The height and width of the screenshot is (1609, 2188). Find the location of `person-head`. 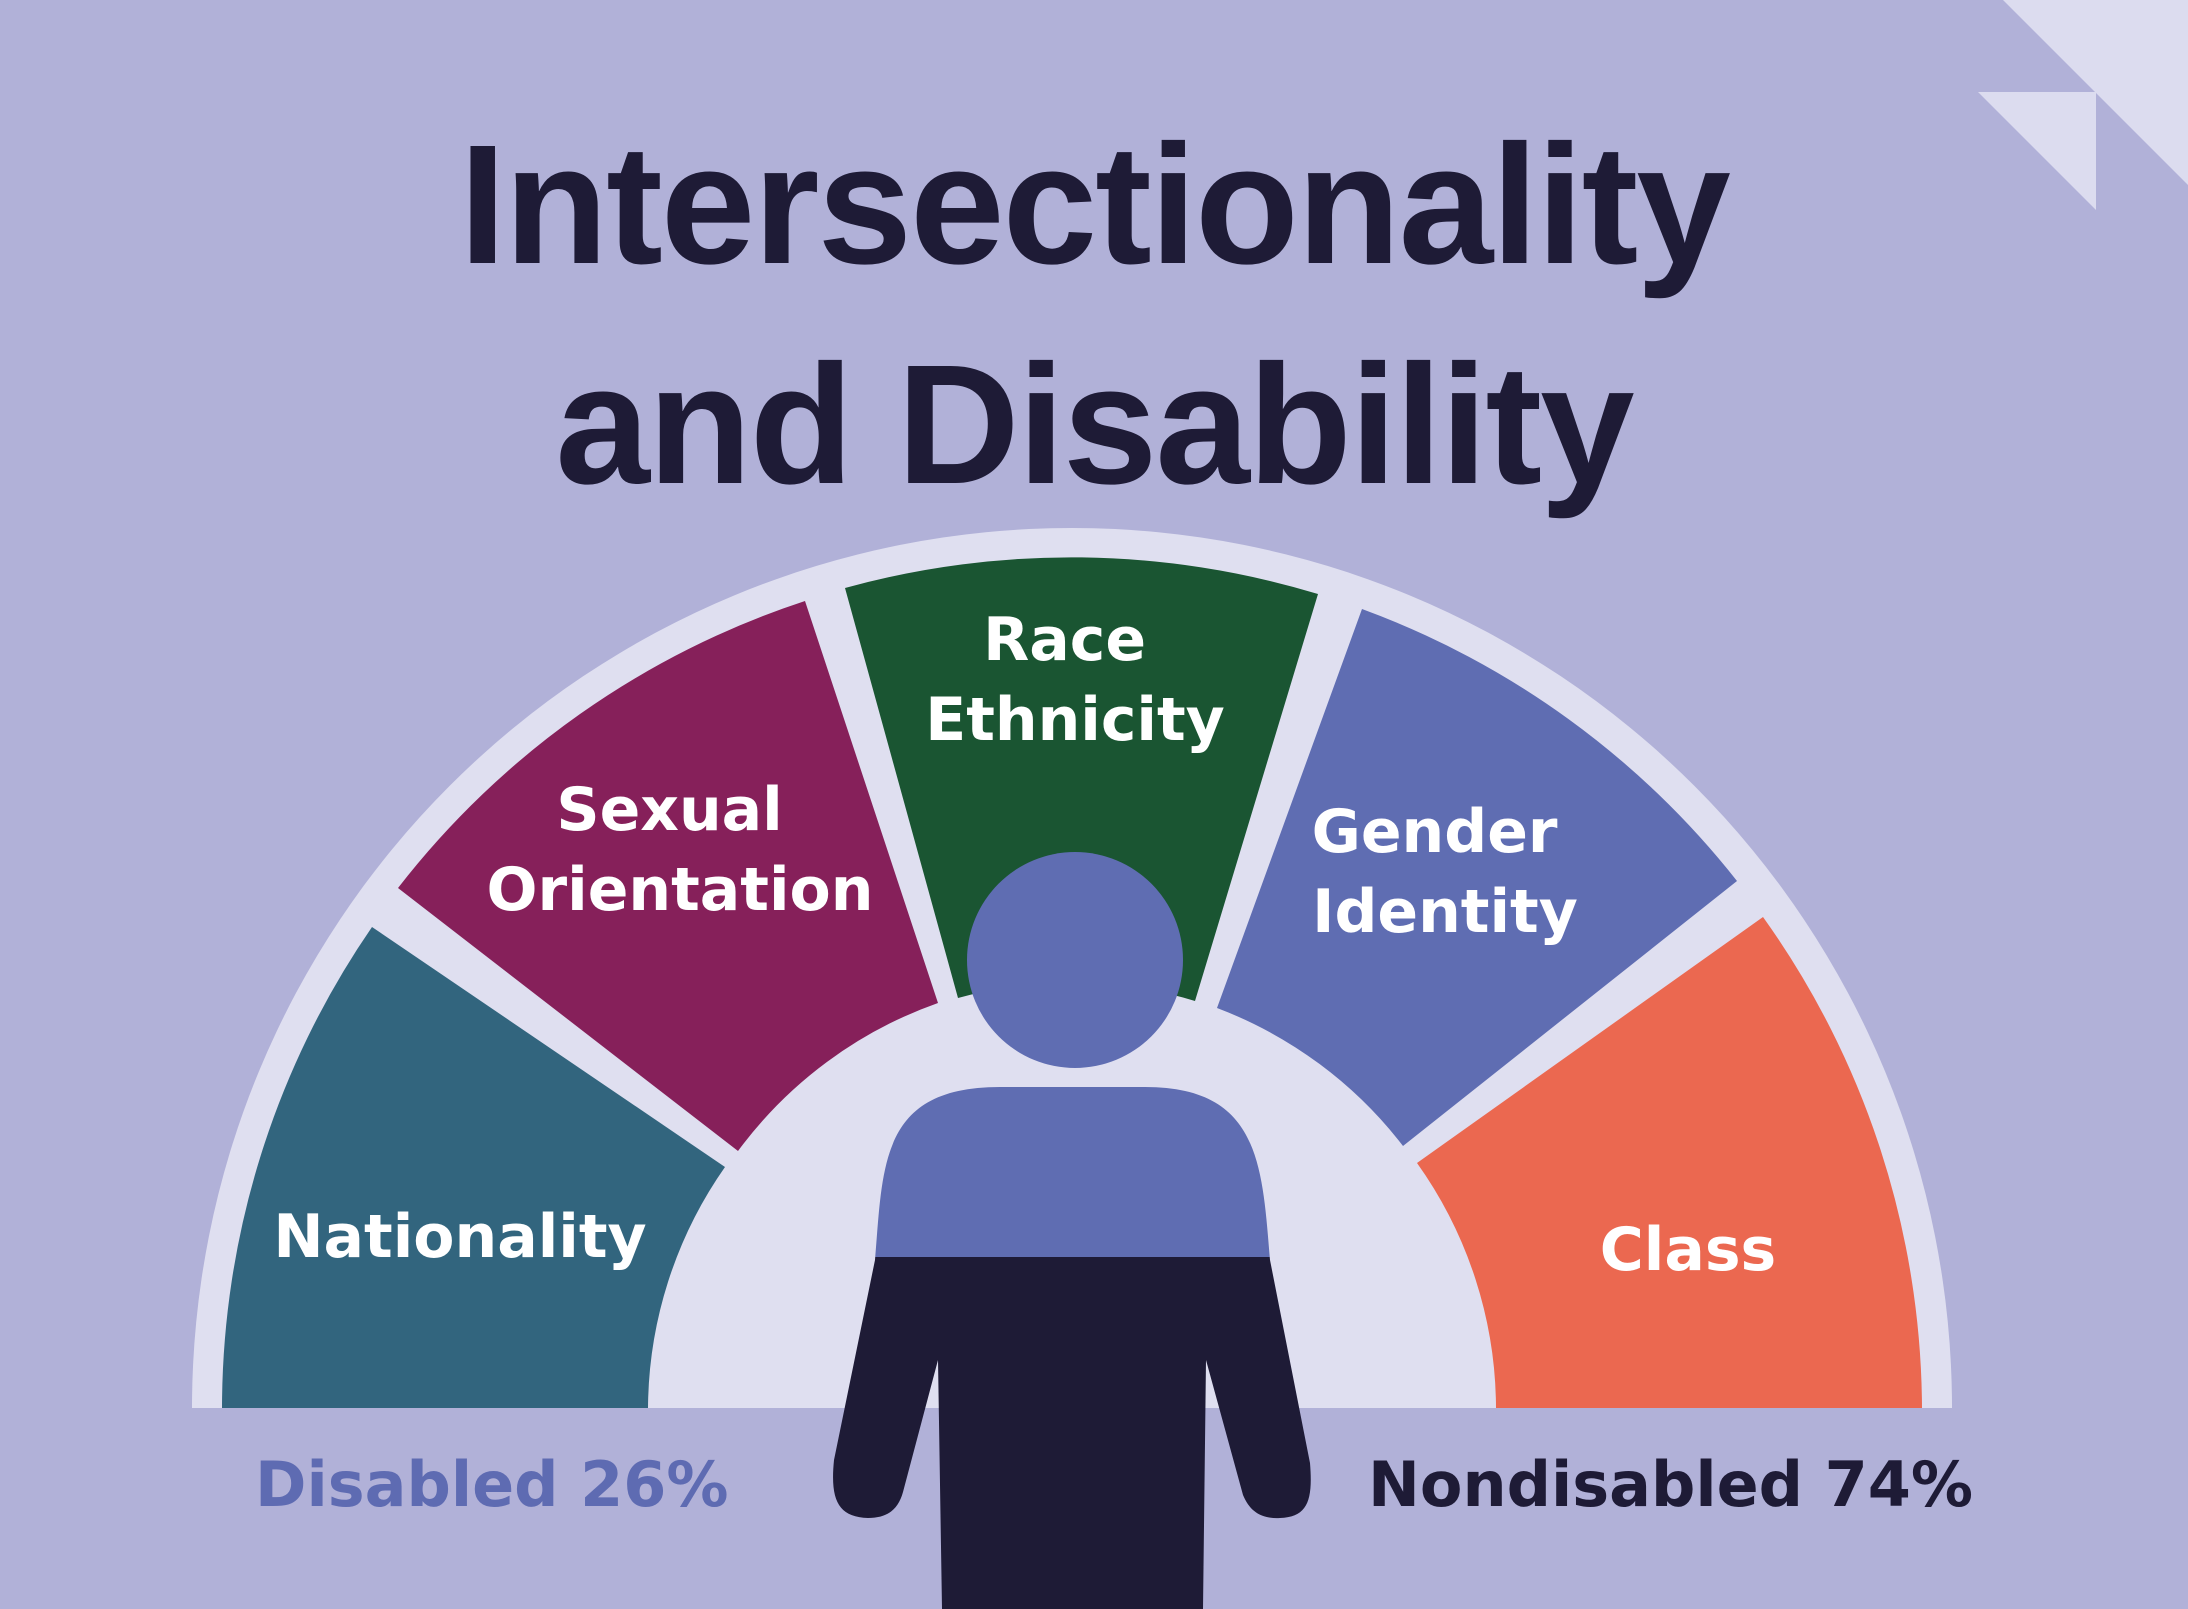

person-head is located at coordinates (1075, 960).